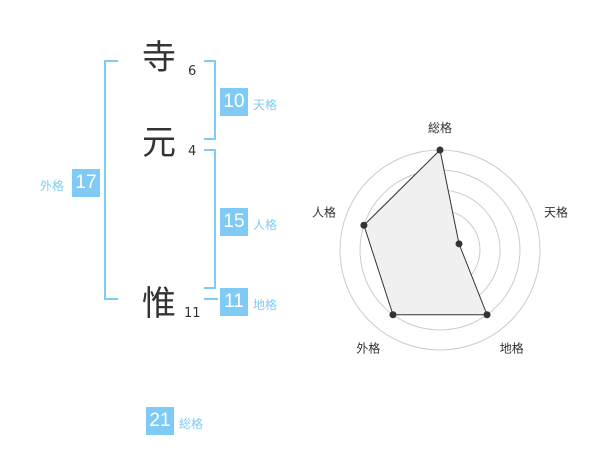  I want to click on chikaku-value: 11, so click(234, 302).